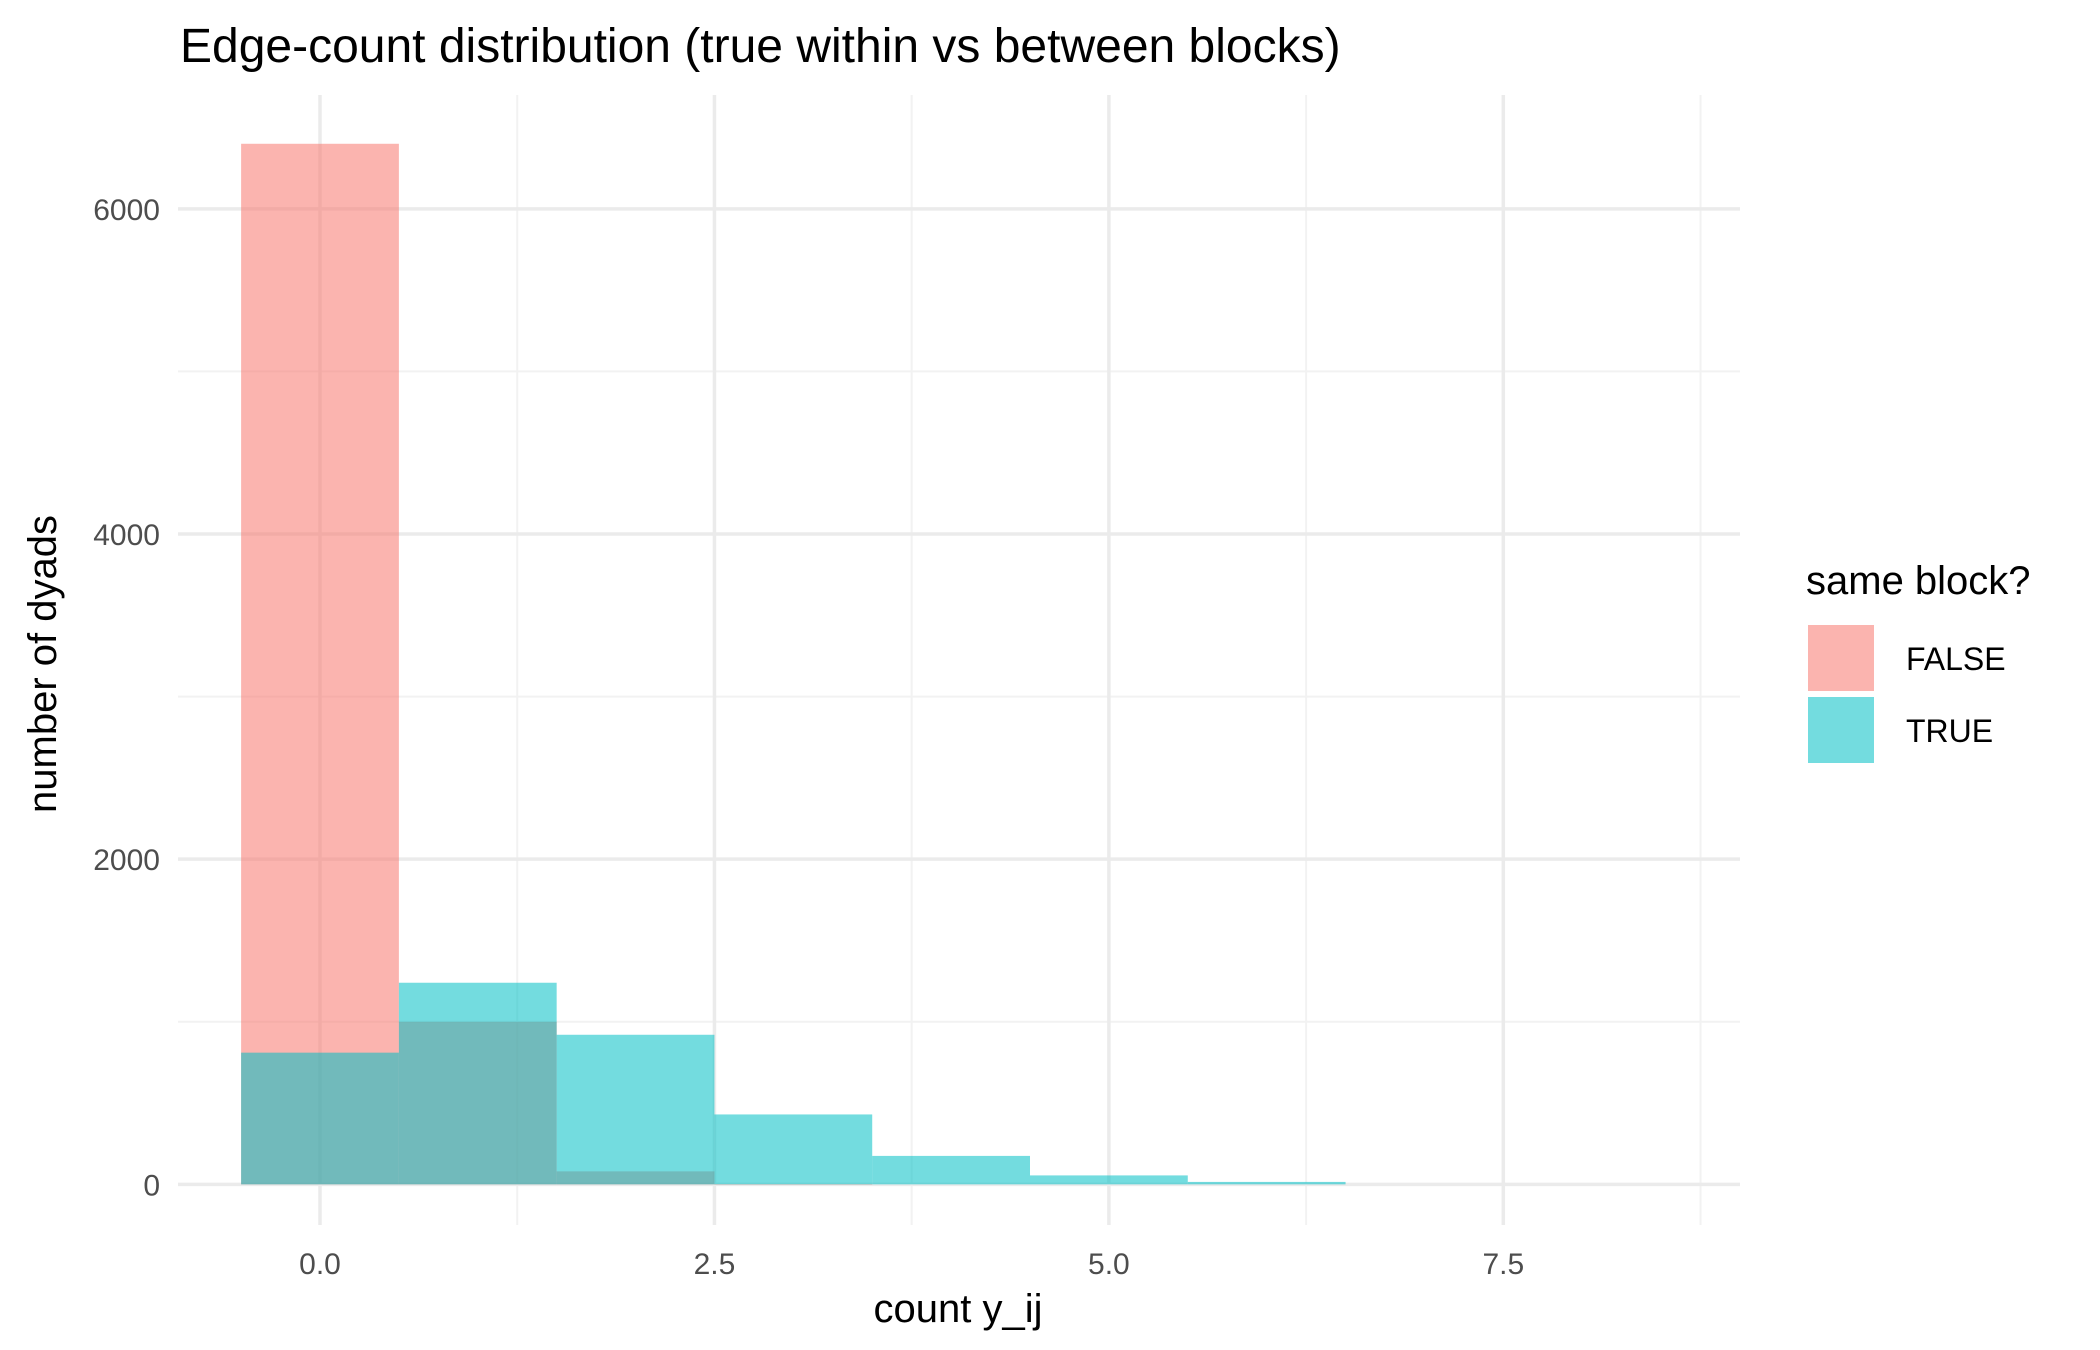 The image size is (2100, 1350). What do you see at coordinates (958, 1309) in the screenshot?
I see `x-axis-title: count y_ij` at bounding box center [958, 1309].